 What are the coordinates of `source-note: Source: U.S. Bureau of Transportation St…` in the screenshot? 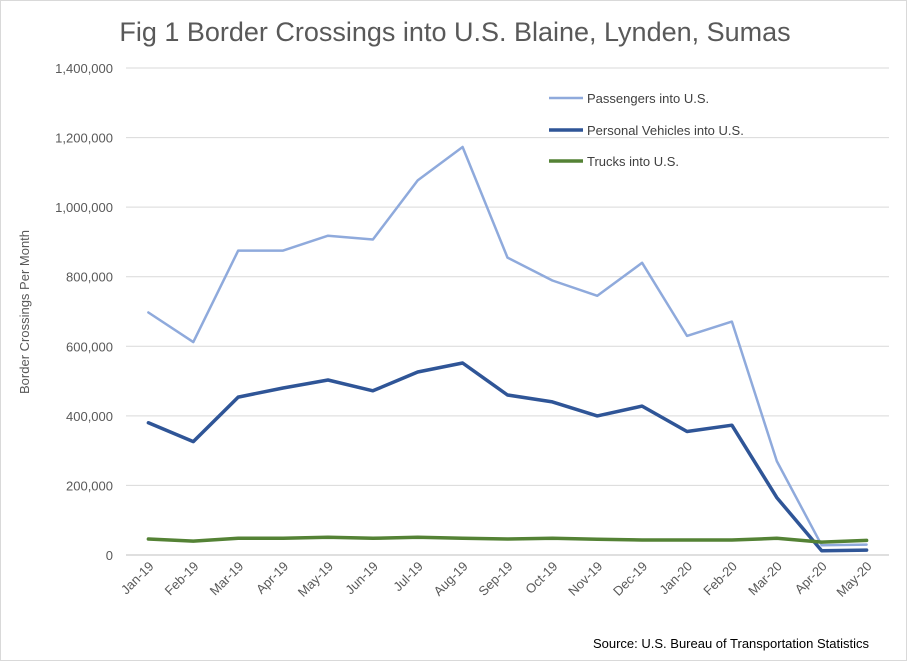 It's located at (731, 643).